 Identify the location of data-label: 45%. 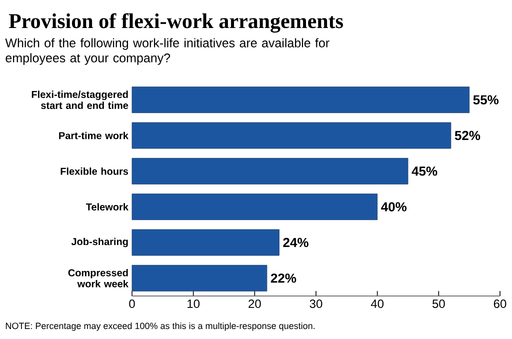
(425, 171).